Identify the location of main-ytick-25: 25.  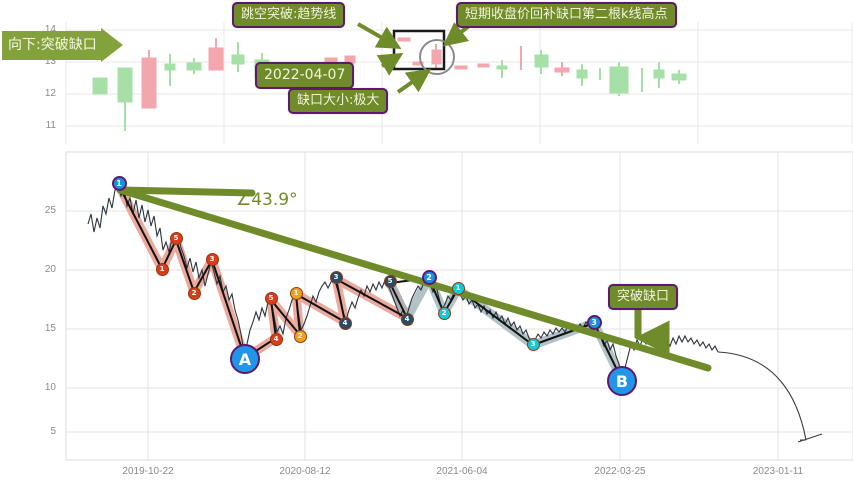
(50, 210).